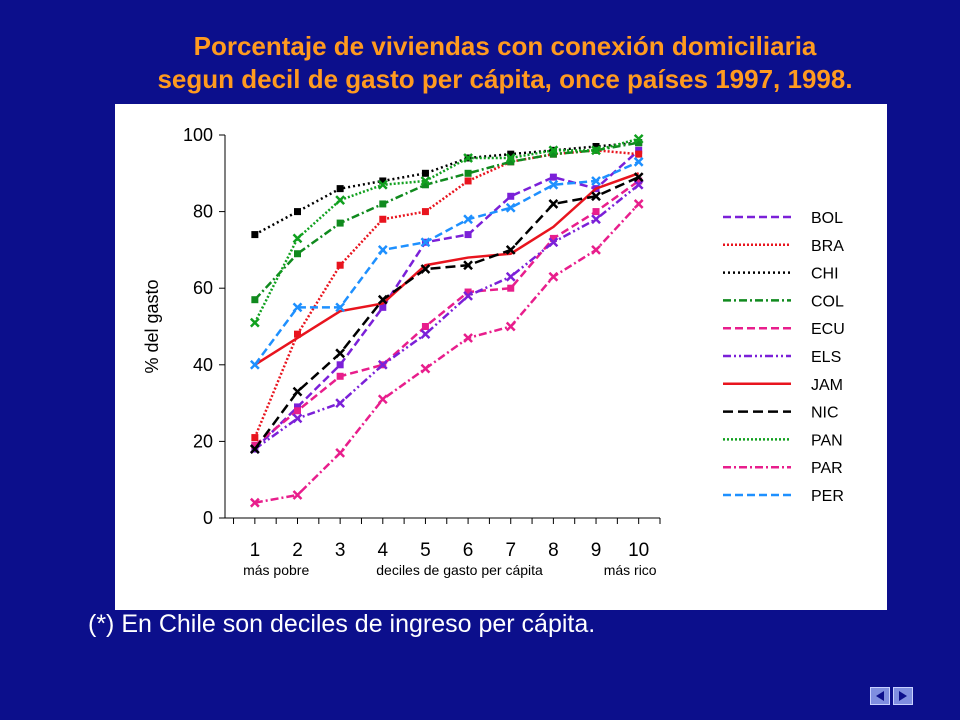 Image resolution: width=960 pixels, height=720 pixels. What do you see at coordinates (827, 385) in the screenshot?
I see `legend-label-jam: JAM` at bounding box center [827, 385].